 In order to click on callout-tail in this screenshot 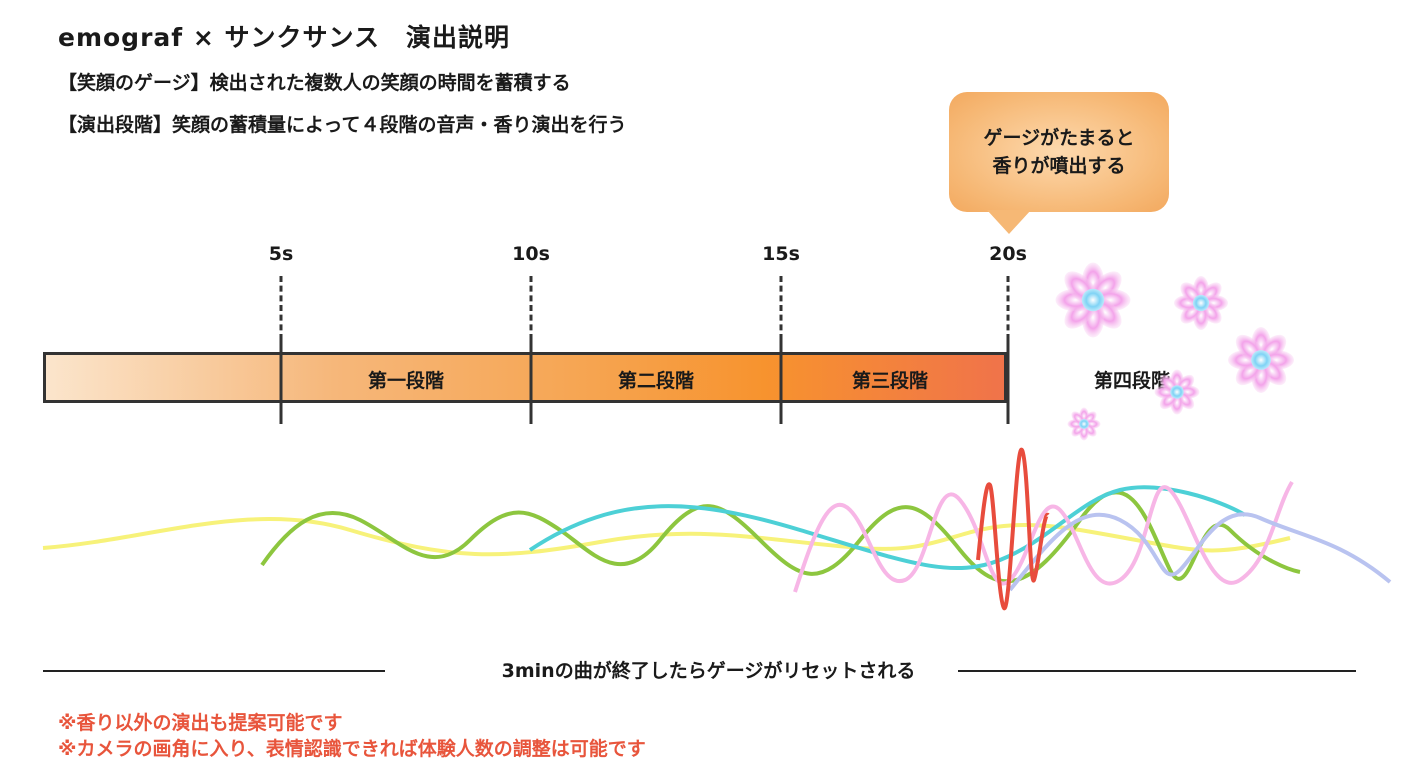, I will do `click(1009, 222)`.